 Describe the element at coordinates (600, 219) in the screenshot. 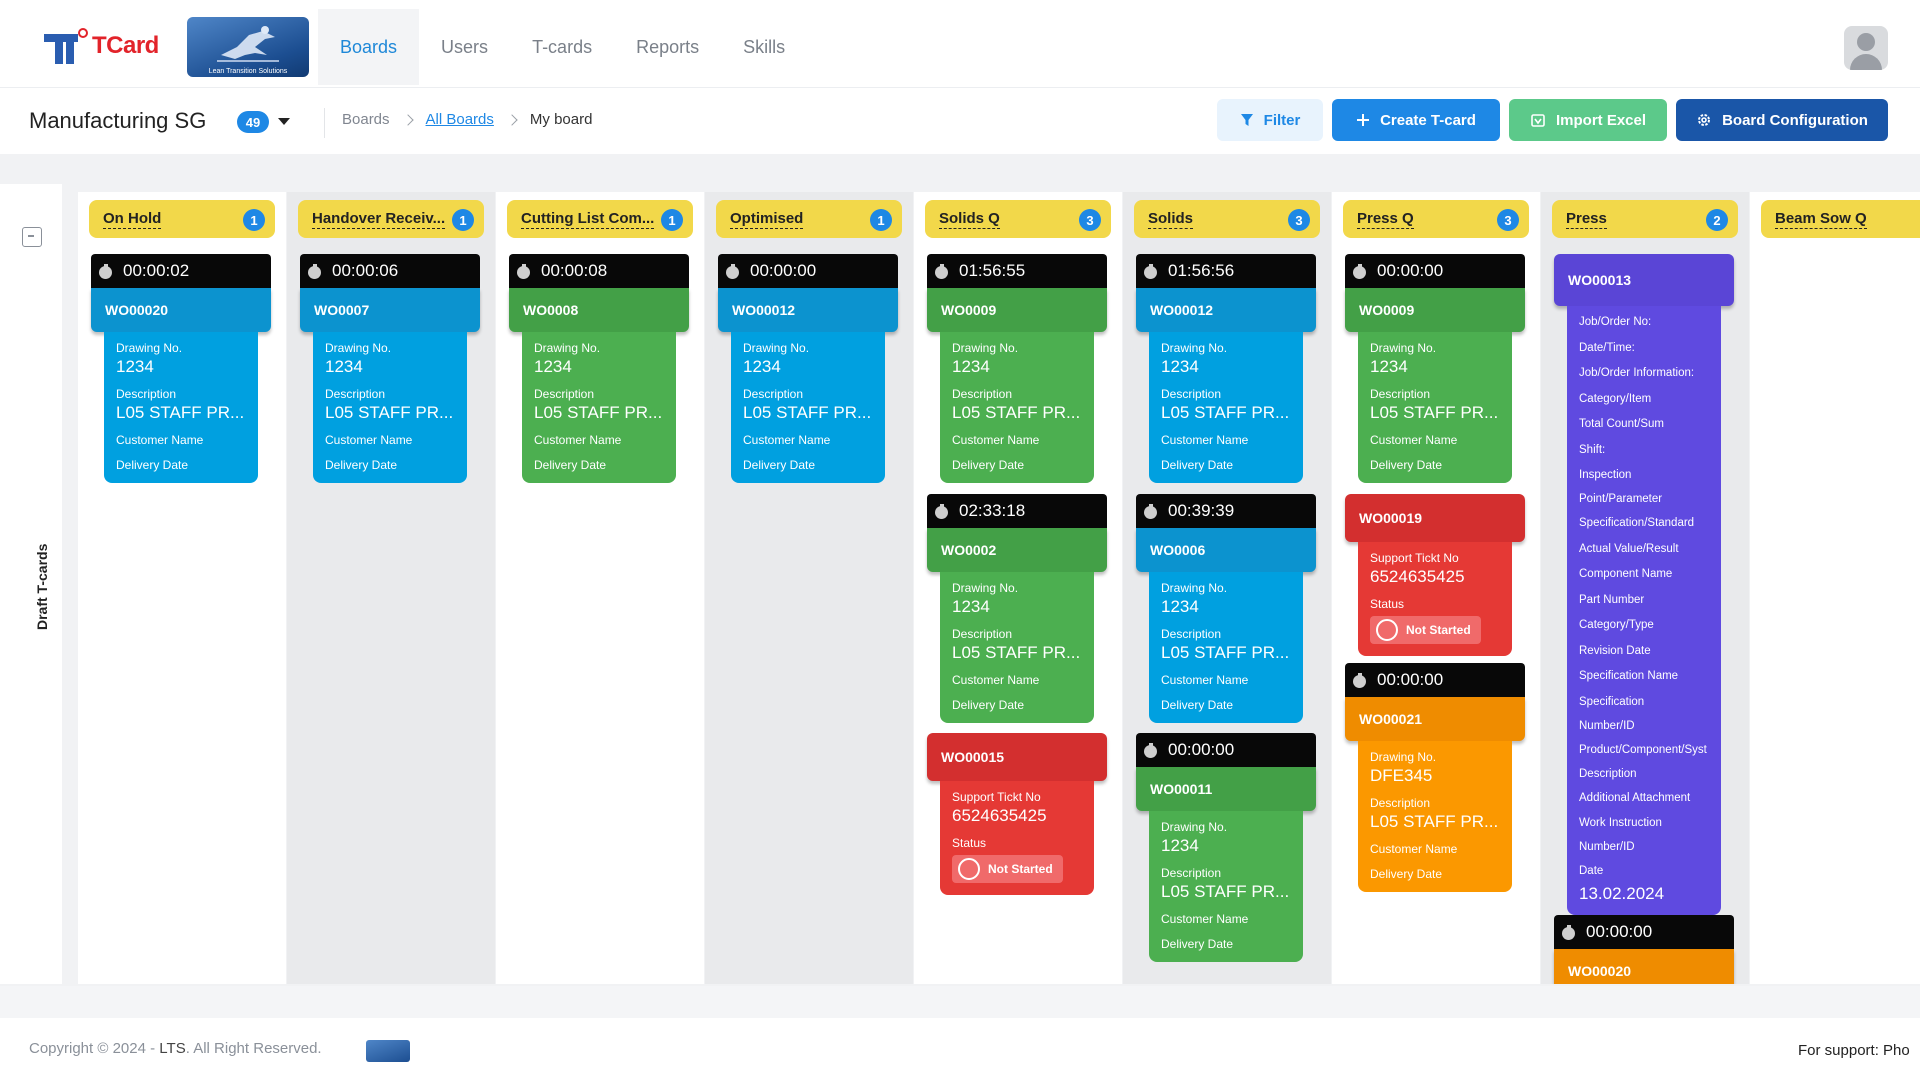

I see `lane-header: Cutting List Com... 1` at that location.